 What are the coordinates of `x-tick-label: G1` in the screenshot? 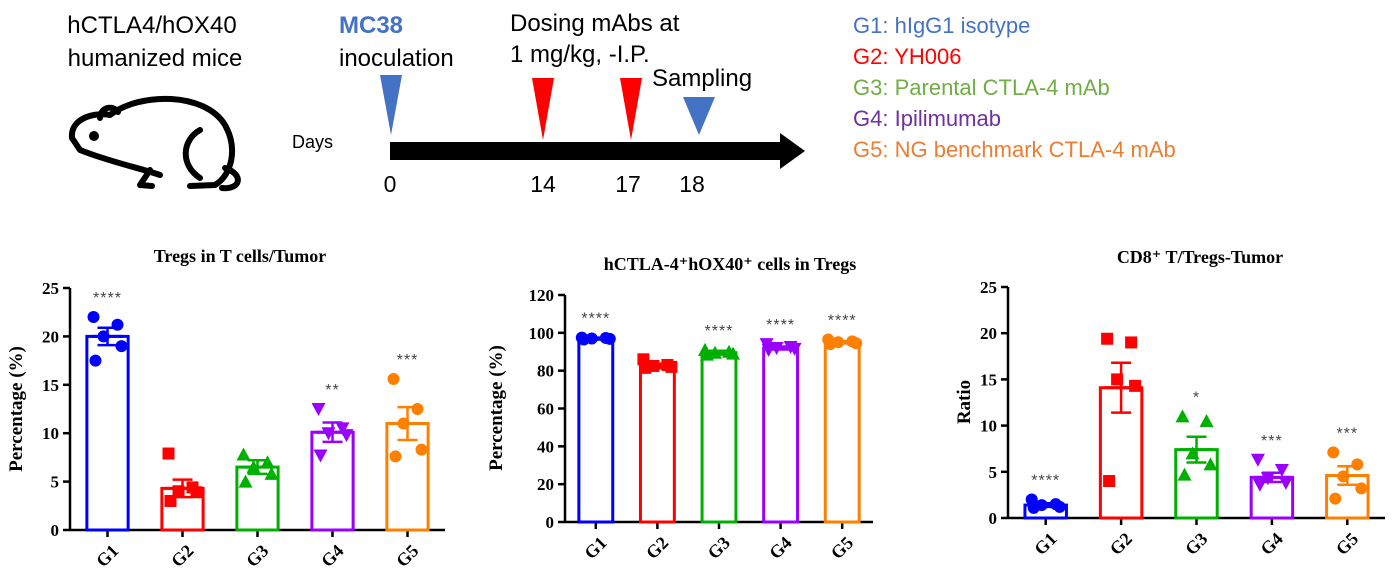 It's located at (107, 556).